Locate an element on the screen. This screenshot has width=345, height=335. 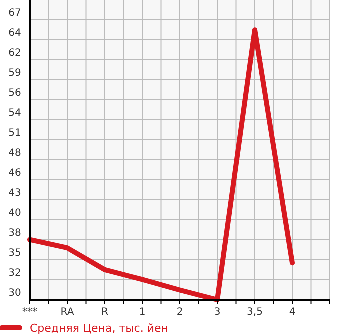
y-tick-label: 51 is located at coordinates (15, 133).